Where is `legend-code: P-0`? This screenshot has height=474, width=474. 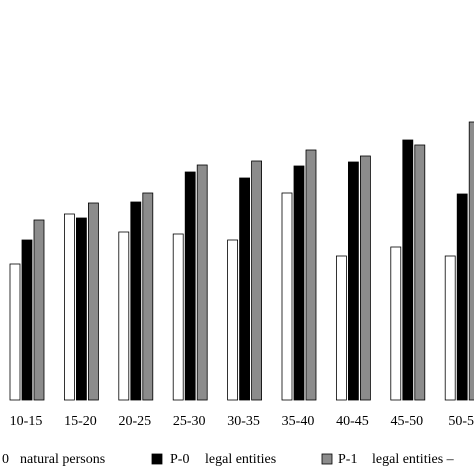 legend-code: P-0 is located at coordinates (179, 459).